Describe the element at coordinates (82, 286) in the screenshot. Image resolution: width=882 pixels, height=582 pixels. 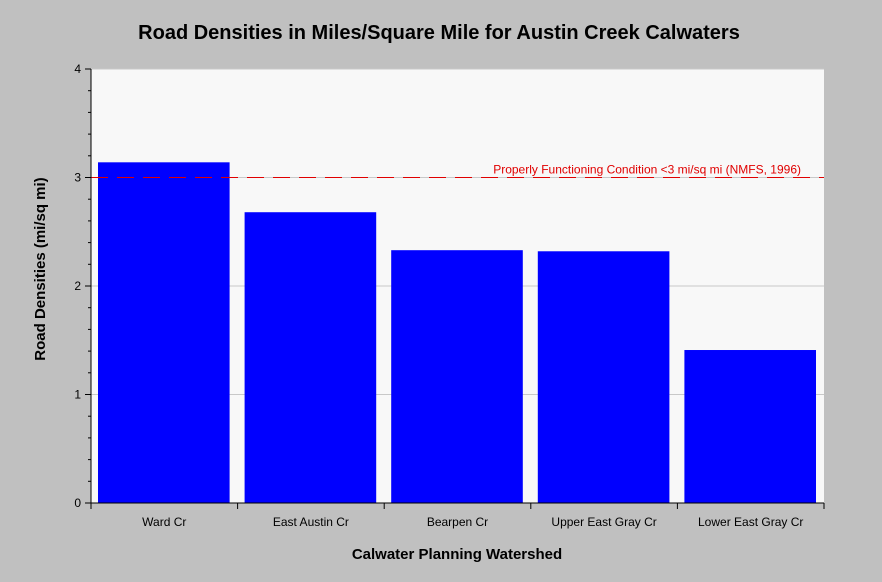
I see `y-axis-ticks: 0 1 2 3 4` at that location.